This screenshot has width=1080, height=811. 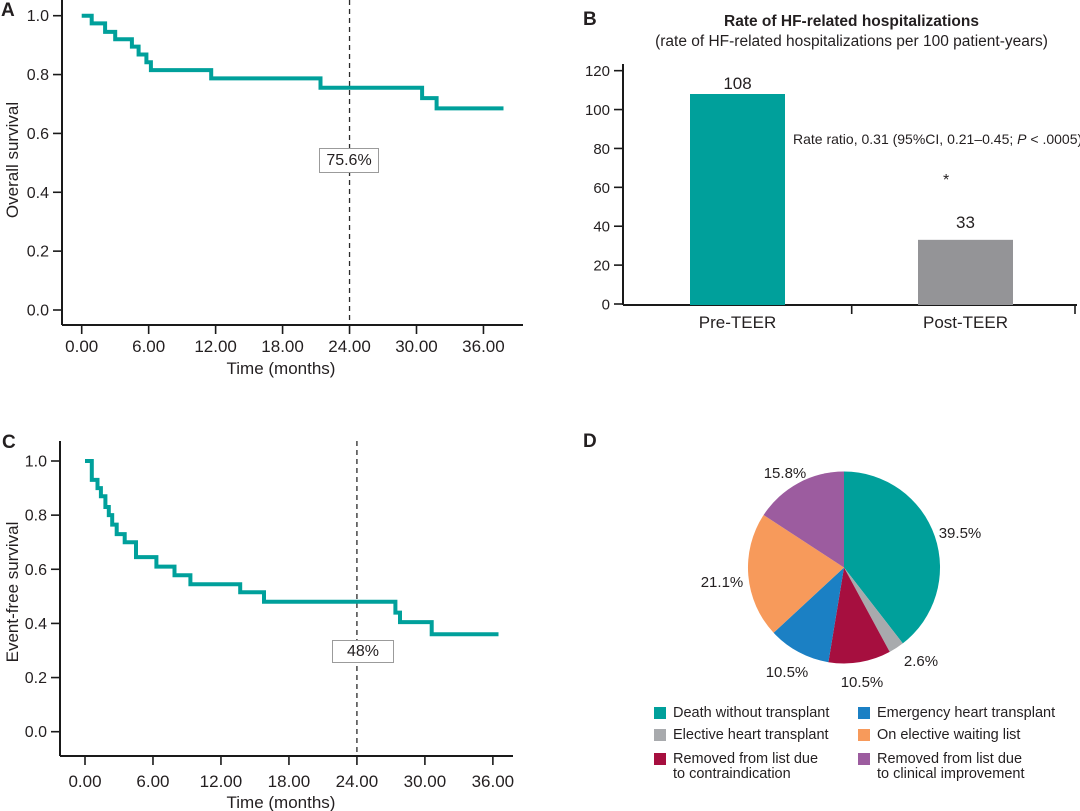 What do you see at coordinates (8, 10) in the screenshot?
I see `panel-label-a: A` at bounding box center [8, 10].